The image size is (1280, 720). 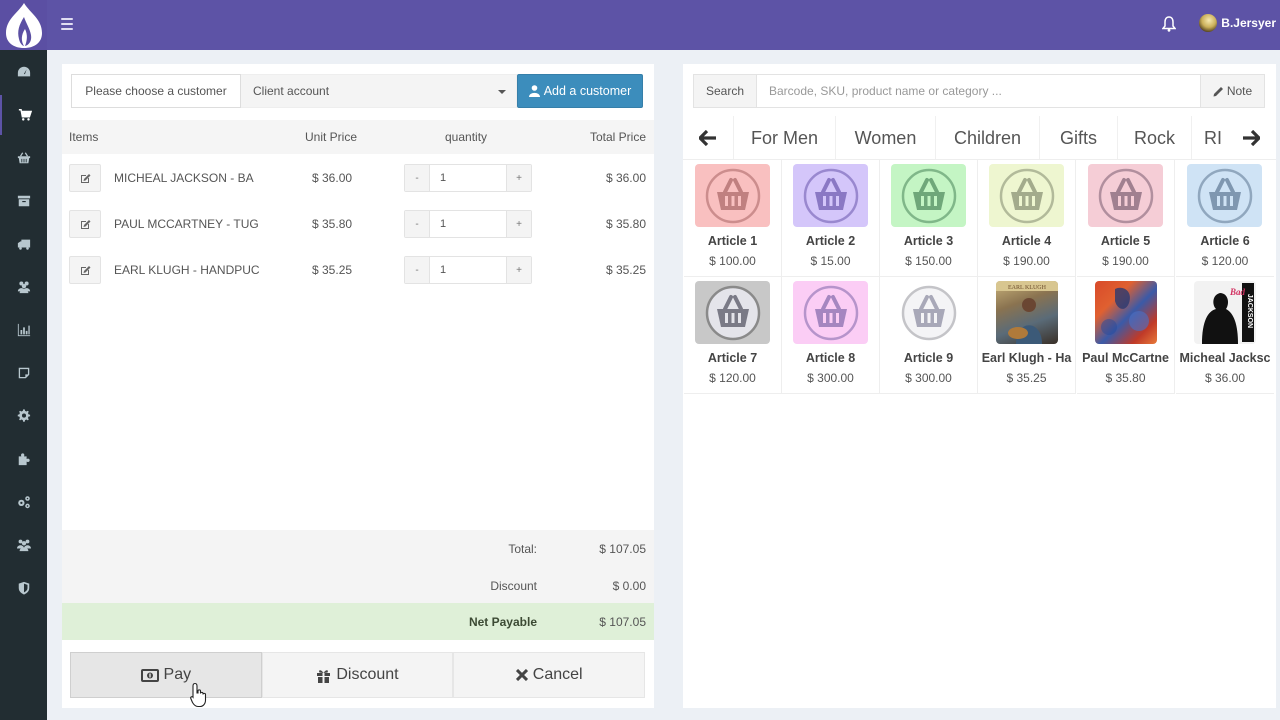 What do you see at coordinates (23, 244) in the screenshot?
I see `sidebar-item-delivery` at bounding box center [23, 244].